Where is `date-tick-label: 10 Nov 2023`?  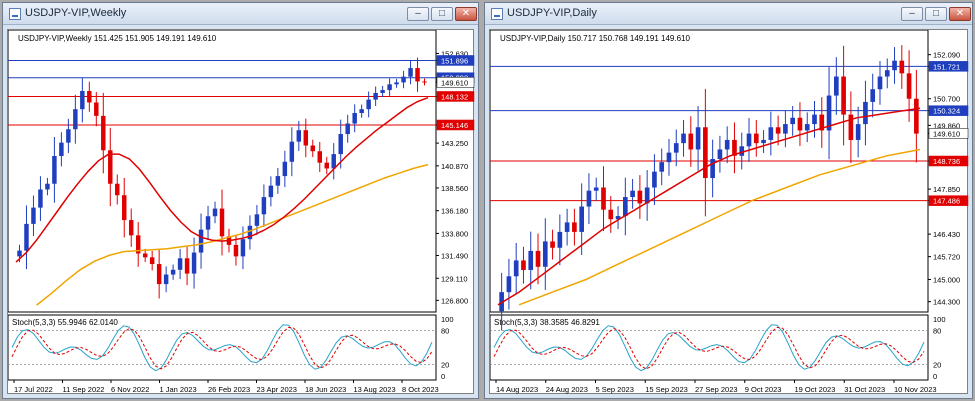
date-tick-label: 10 Nov 2023 is located at coordinates (915, 389).